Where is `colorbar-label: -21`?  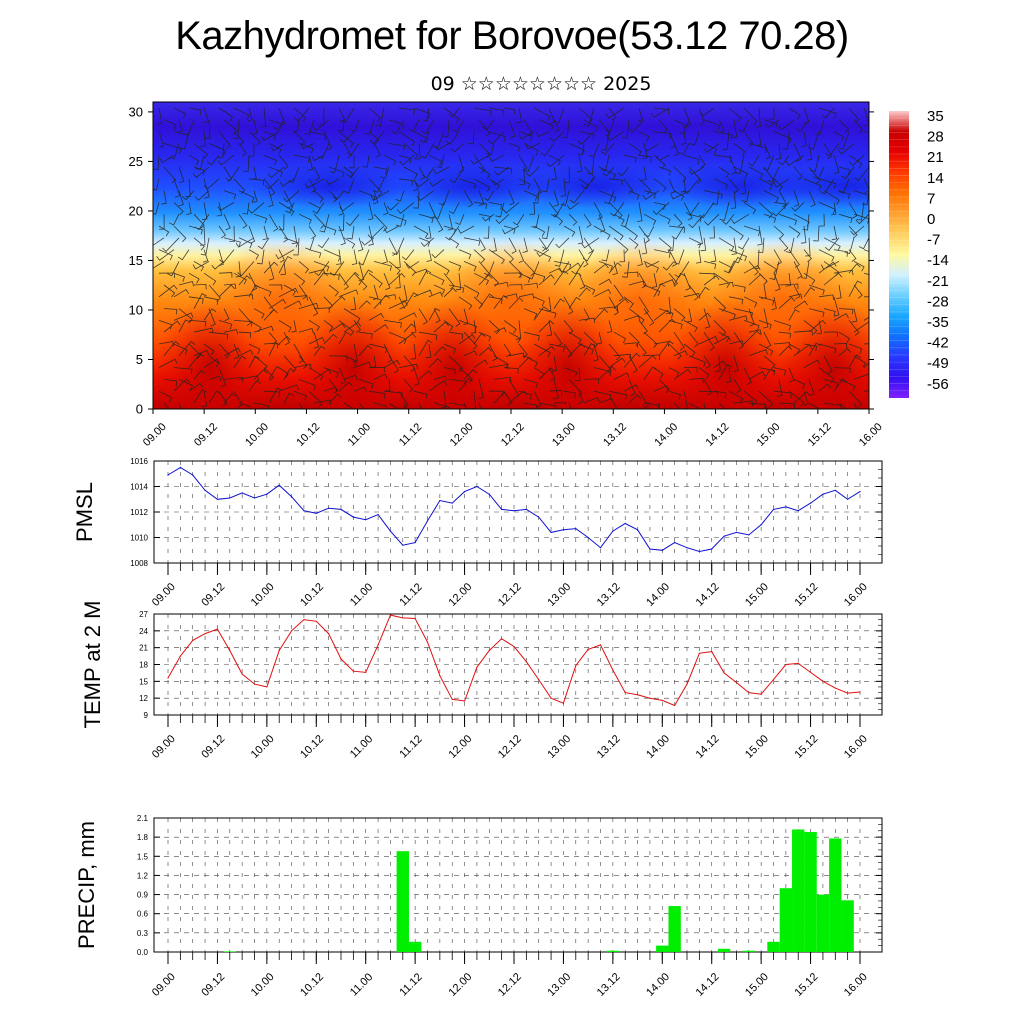
colorbar-label: -21 is located at coordinates (938, 281).